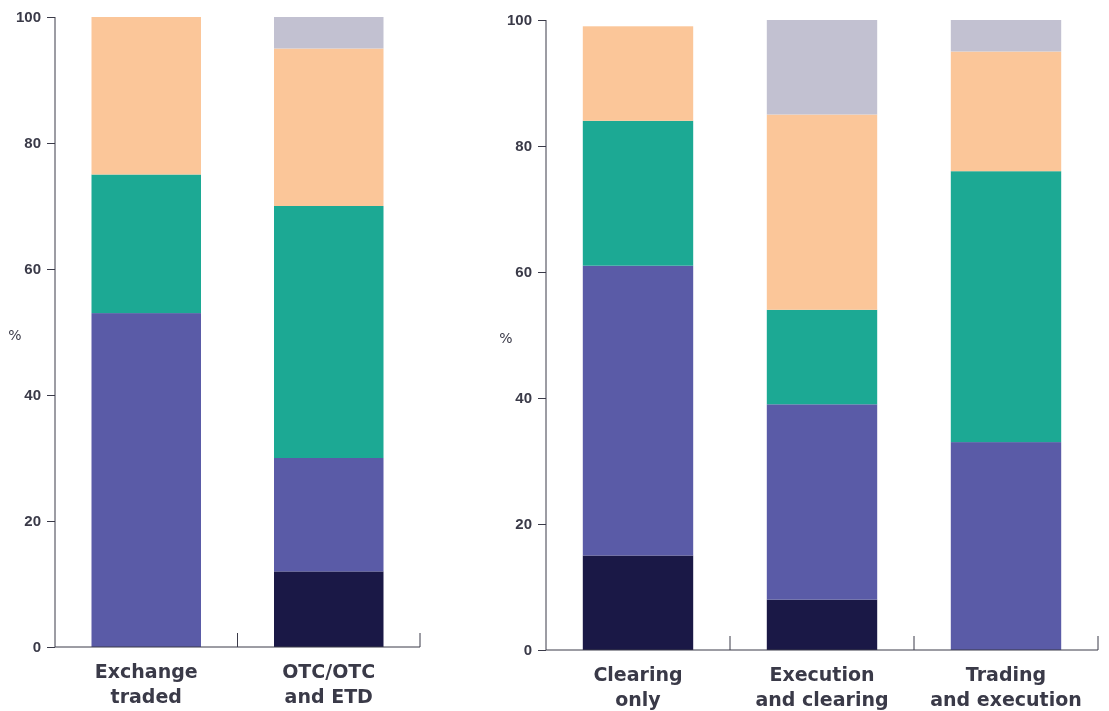 The height and width of the screenshot is (711, 1109). I want to click on x-tick-label: Execution and clearing, so click(822, 686).